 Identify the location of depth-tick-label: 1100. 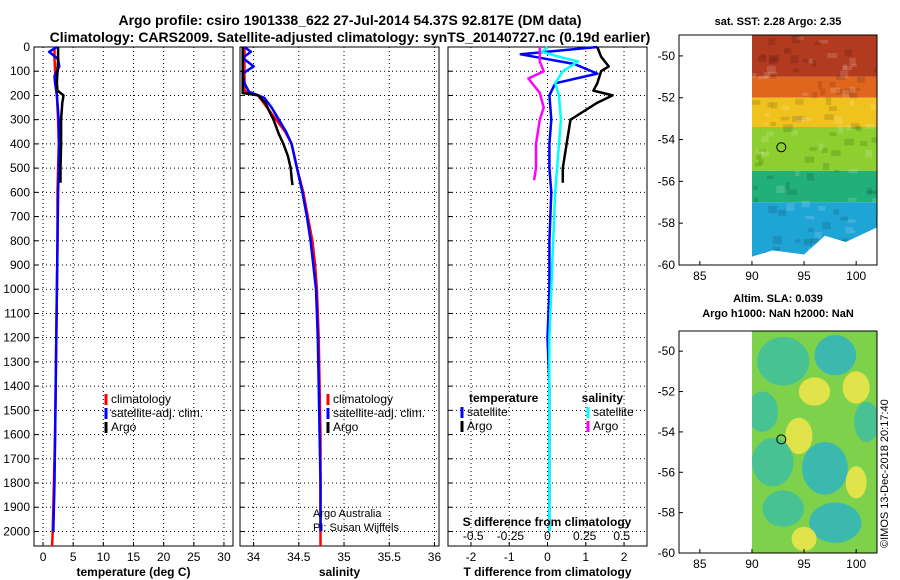
(17, 313).